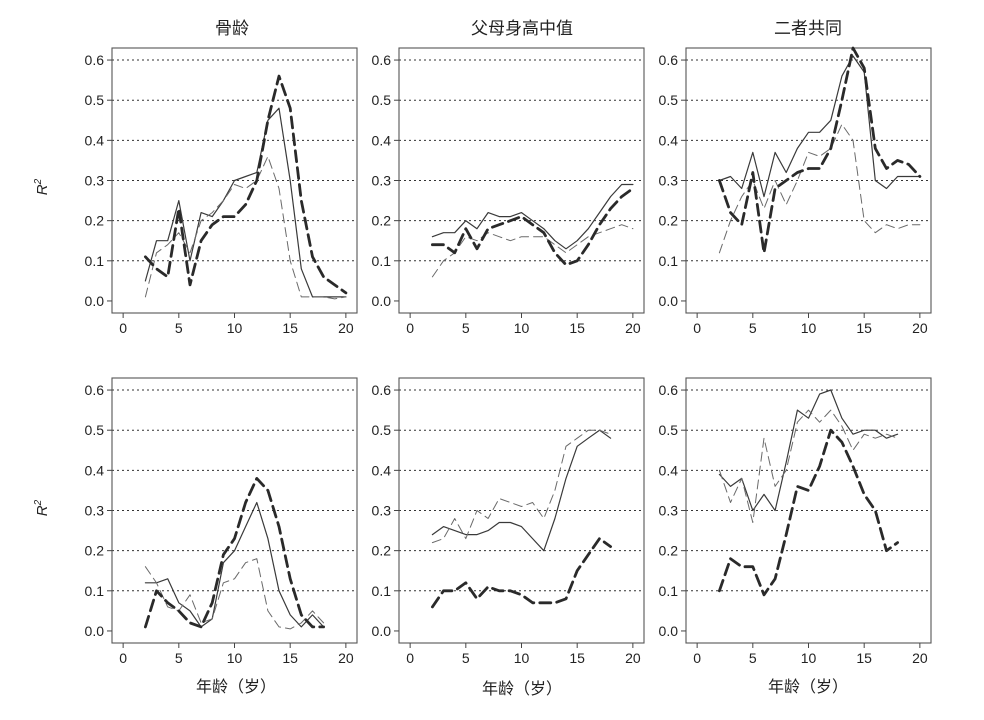  What do you see at coordinates (42, 347) in the screenshot?
I see `row-ylabels: R2 R2` at bounding box center [42, 347].